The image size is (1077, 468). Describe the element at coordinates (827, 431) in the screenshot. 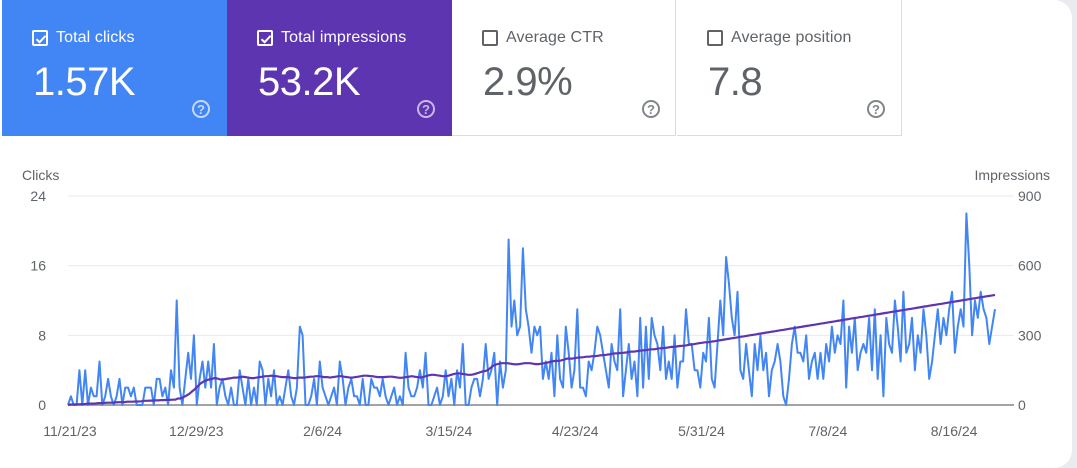

I see `x-axis-tick-label: 7/8/24` at that location.